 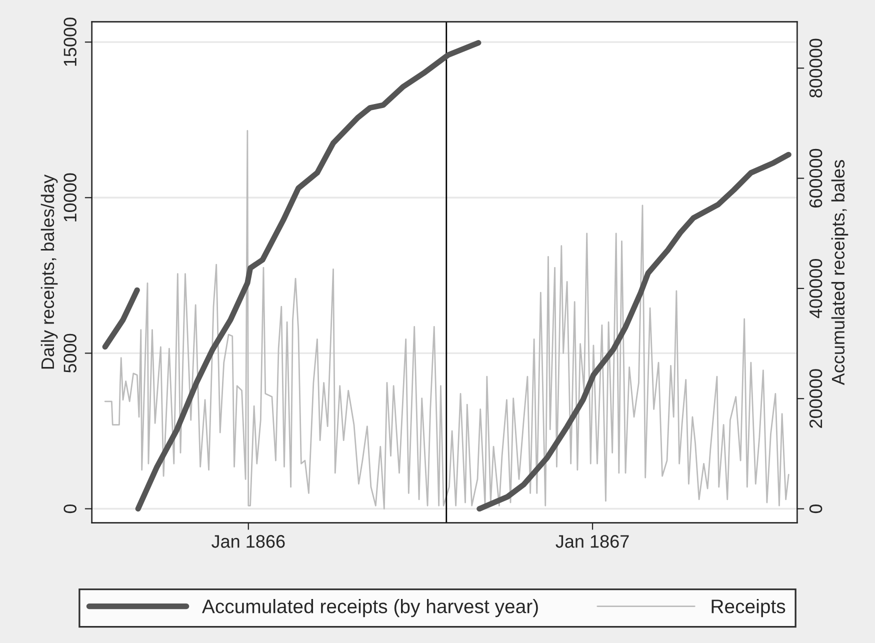 What do you see at coordinates (815, 178) in the screenshot?
I see `y2-tick-label: 600000` at bounding box center [815, 178].